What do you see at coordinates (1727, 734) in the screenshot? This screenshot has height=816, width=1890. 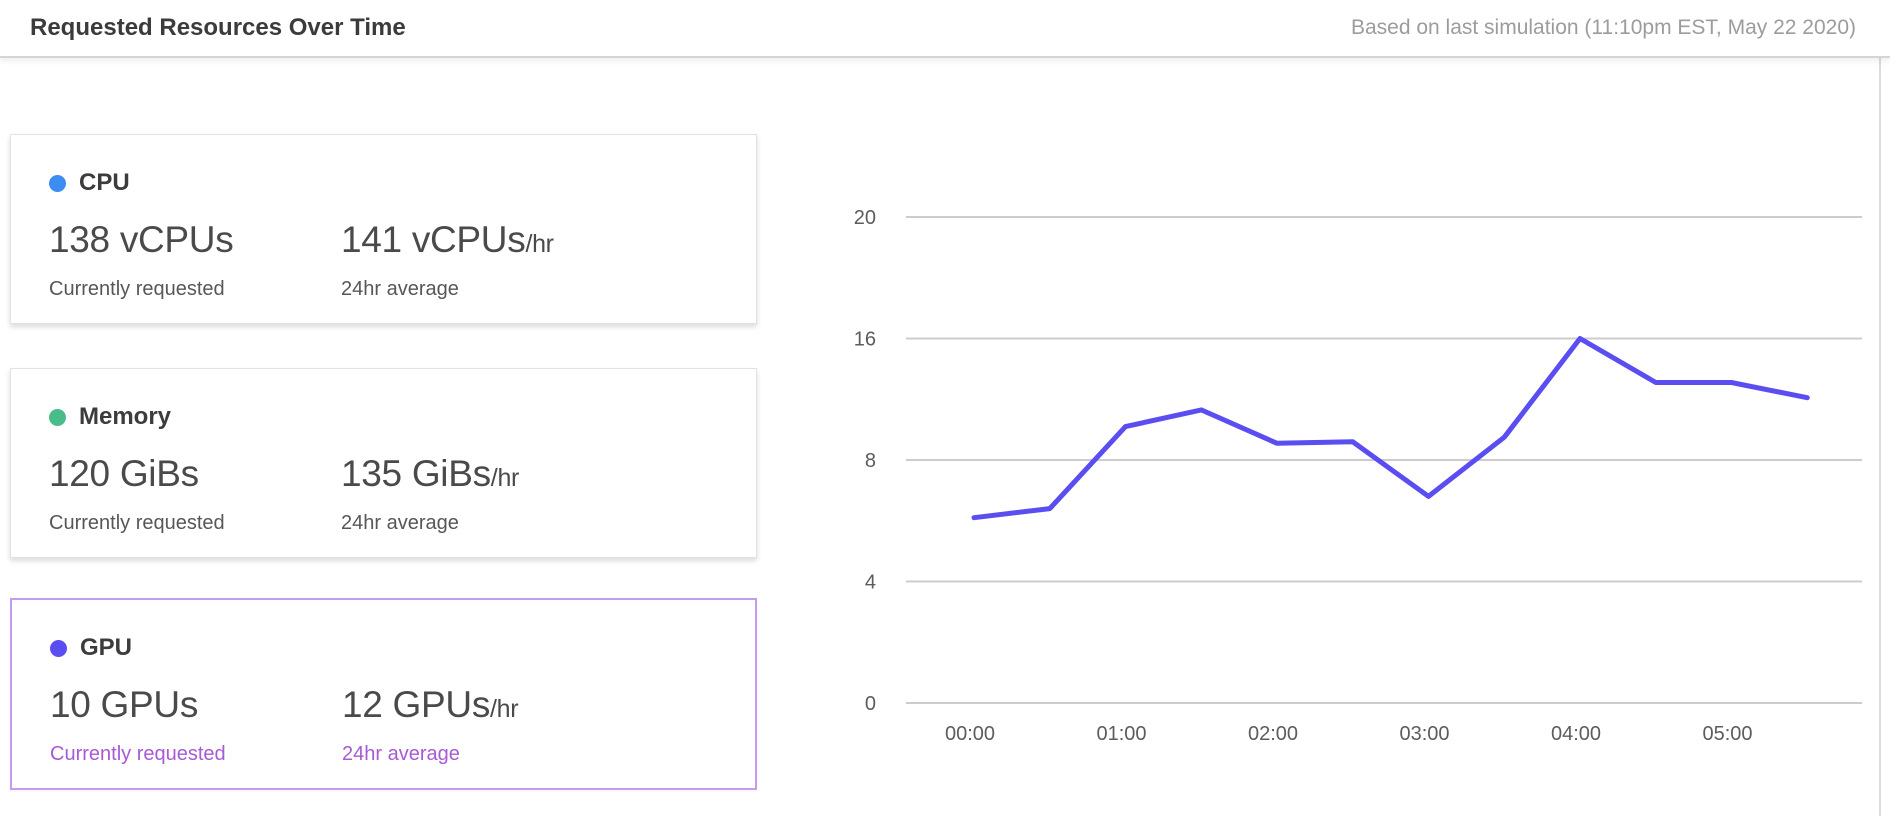 I see `x-axis-tick-label: 05:00` at bounding box center [1727, 734].